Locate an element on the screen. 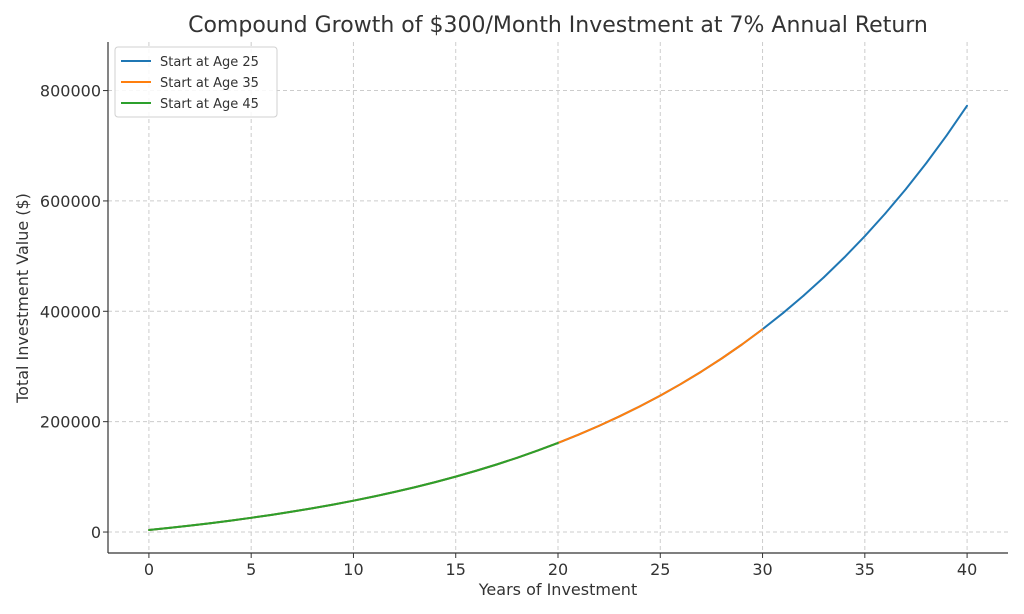  x-tick-label: 15 is located at coordinates (456, 569).